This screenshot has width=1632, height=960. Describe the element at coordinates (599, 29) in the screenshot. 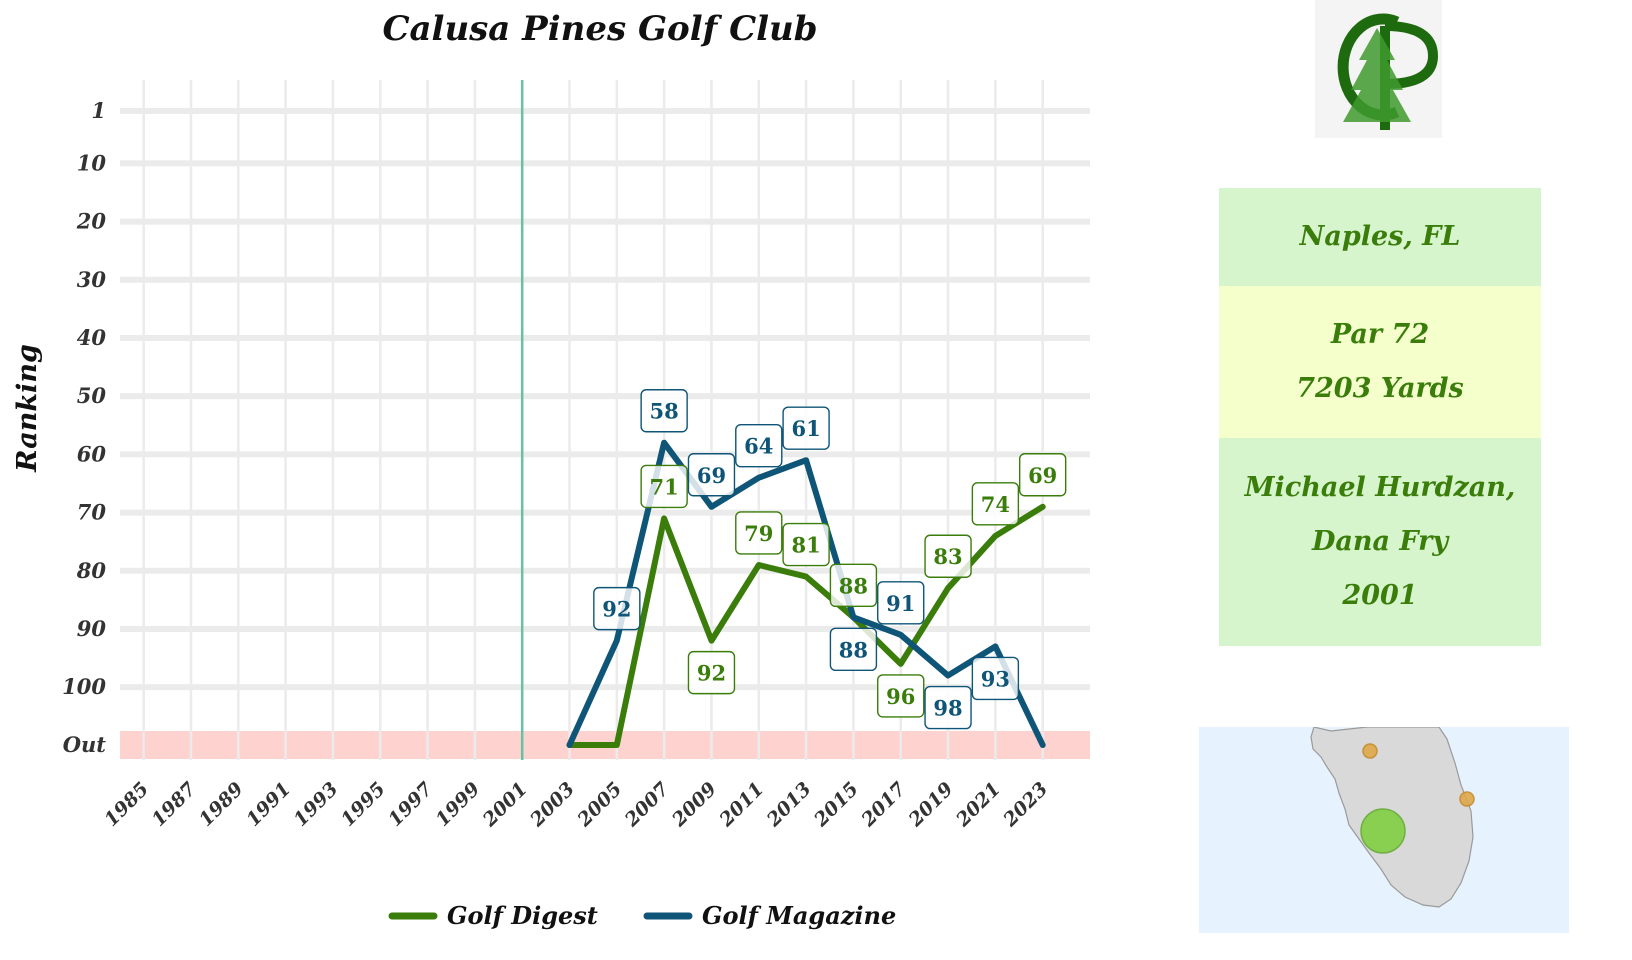

I see `chart-title: Calusa Pines Golf Club` at that location.